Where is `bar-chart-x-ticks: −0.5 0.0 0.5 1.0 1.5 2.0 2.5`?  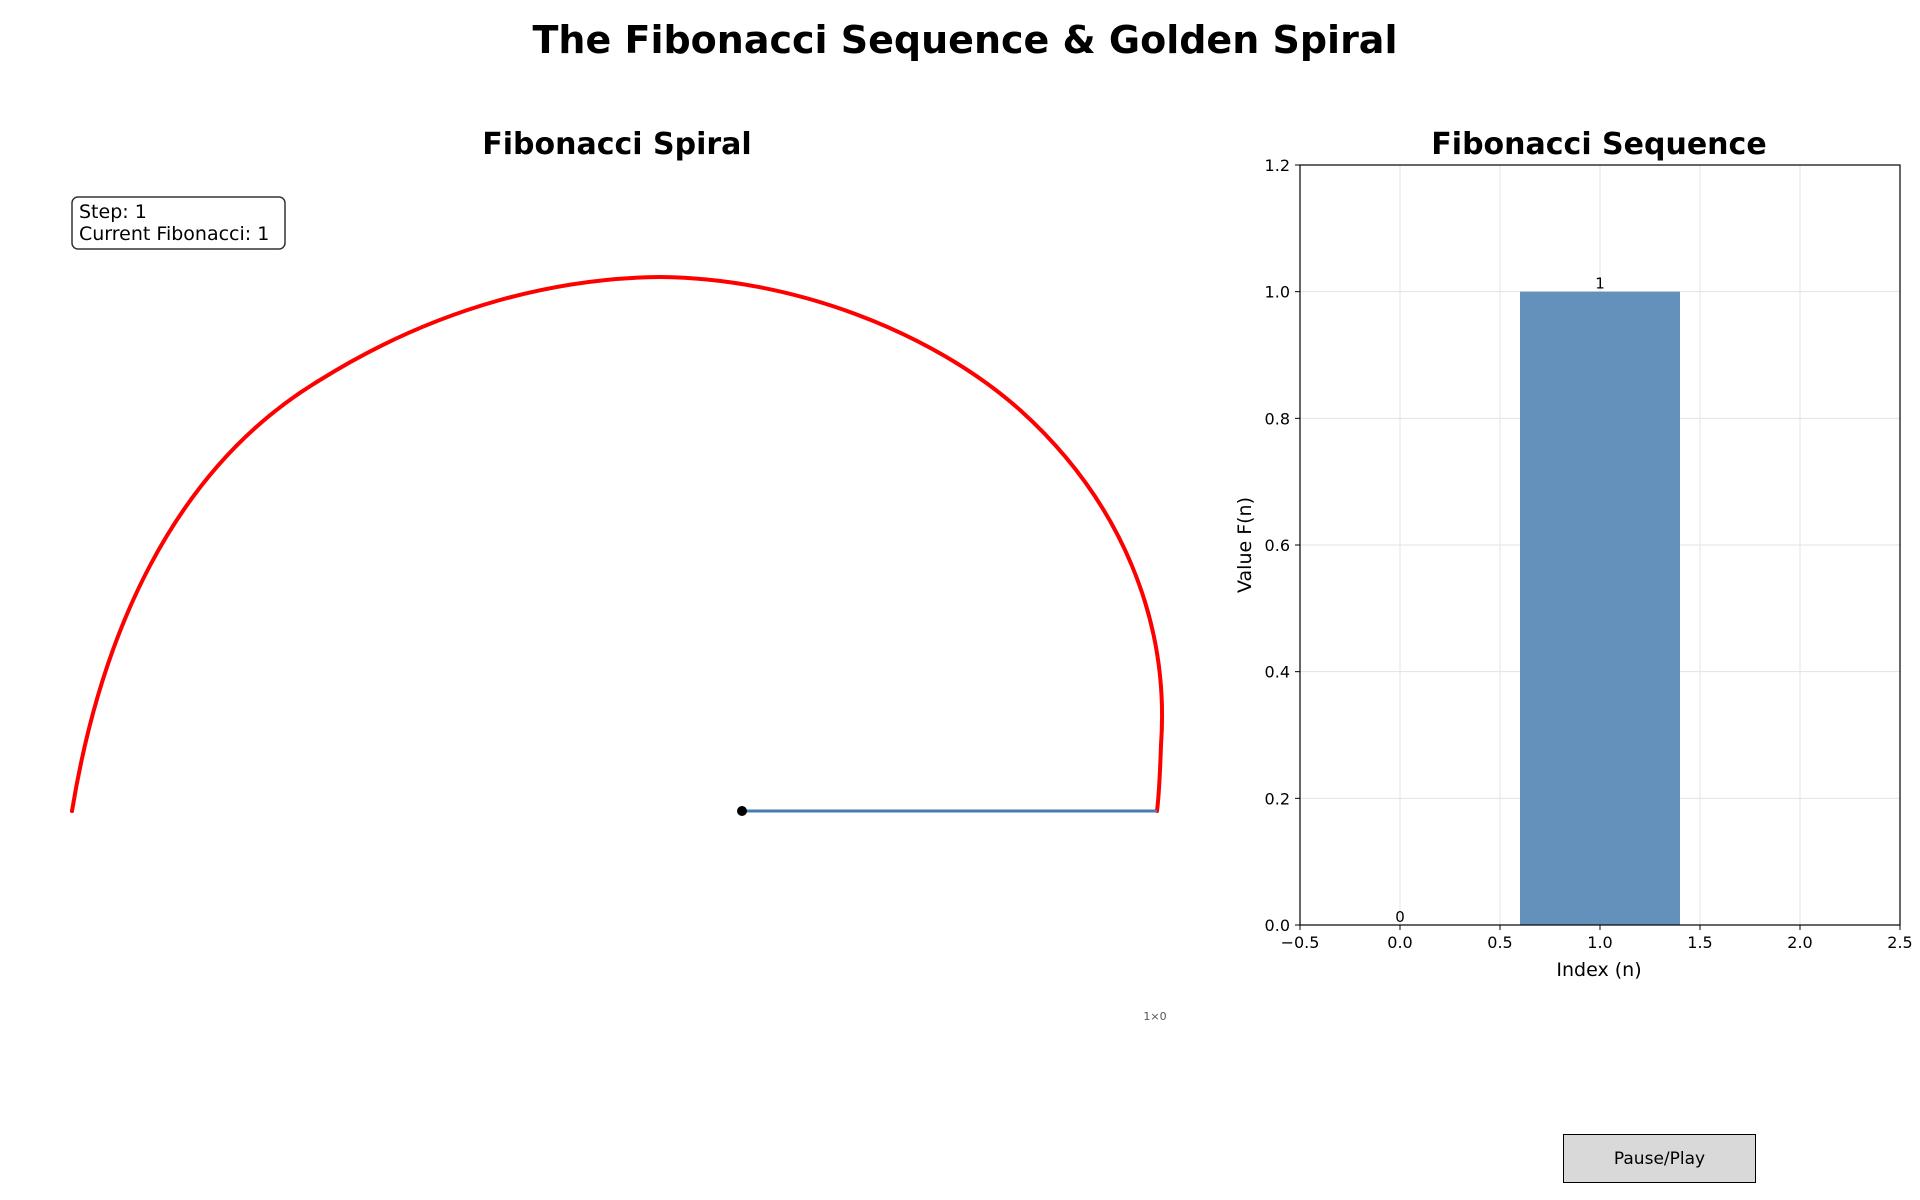 bar-chart-x-ticks: −0.5 0.0 0.5 1.0 1.5 2.0 2.5 is located at coordinates (1597, 938).